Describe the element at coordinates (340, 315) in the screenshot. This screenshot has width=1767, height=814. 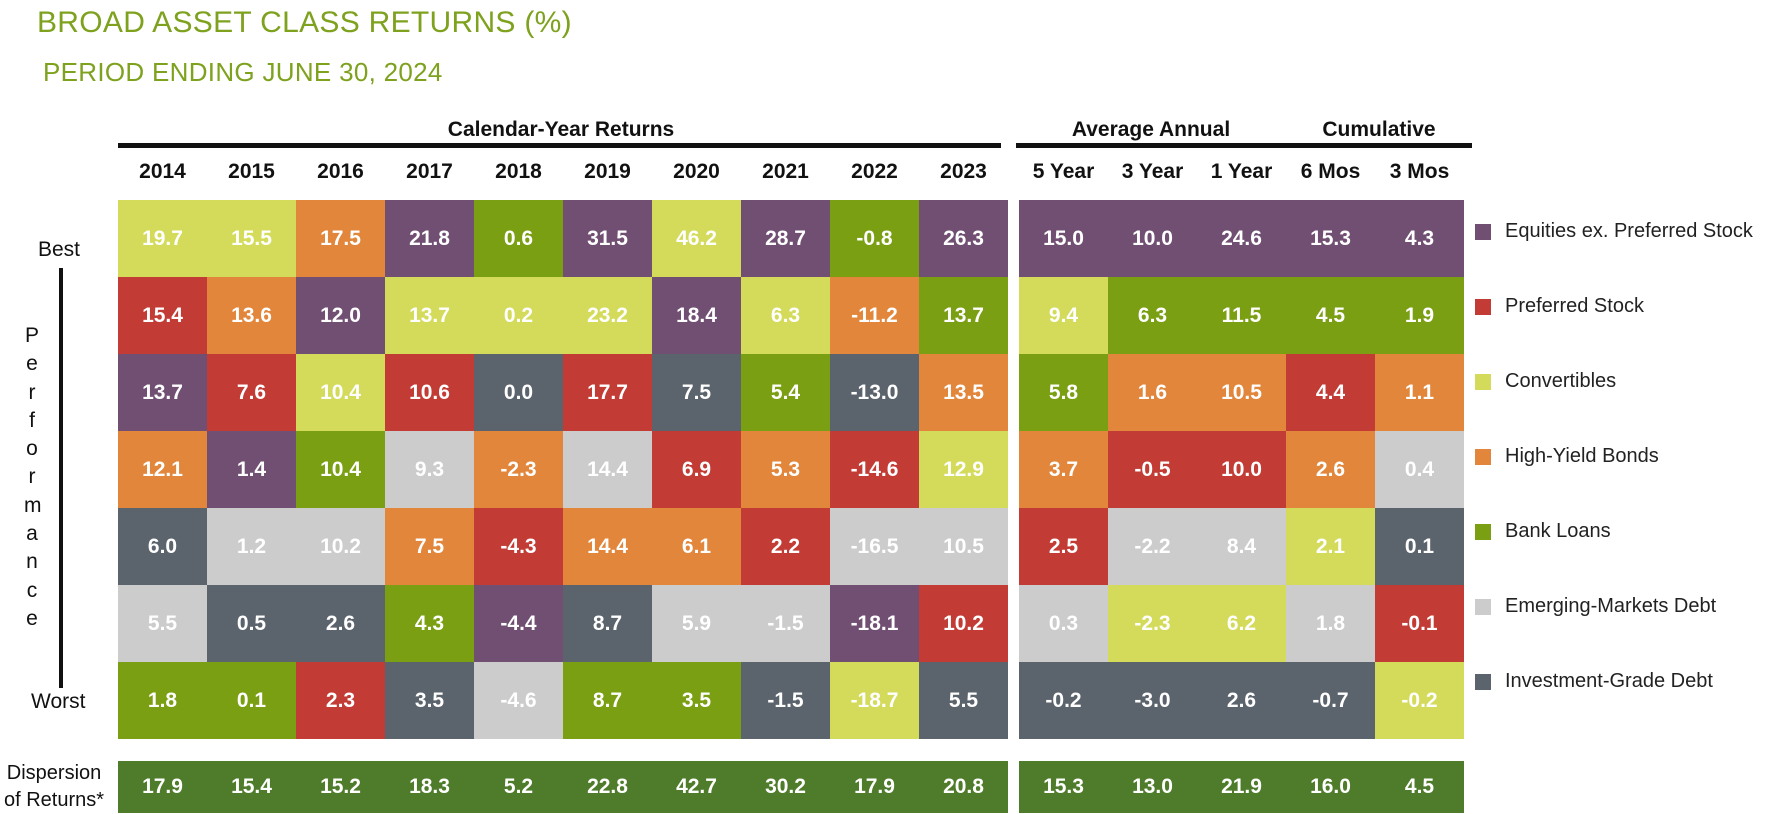
I see `return-cell: 12.0` at that location.